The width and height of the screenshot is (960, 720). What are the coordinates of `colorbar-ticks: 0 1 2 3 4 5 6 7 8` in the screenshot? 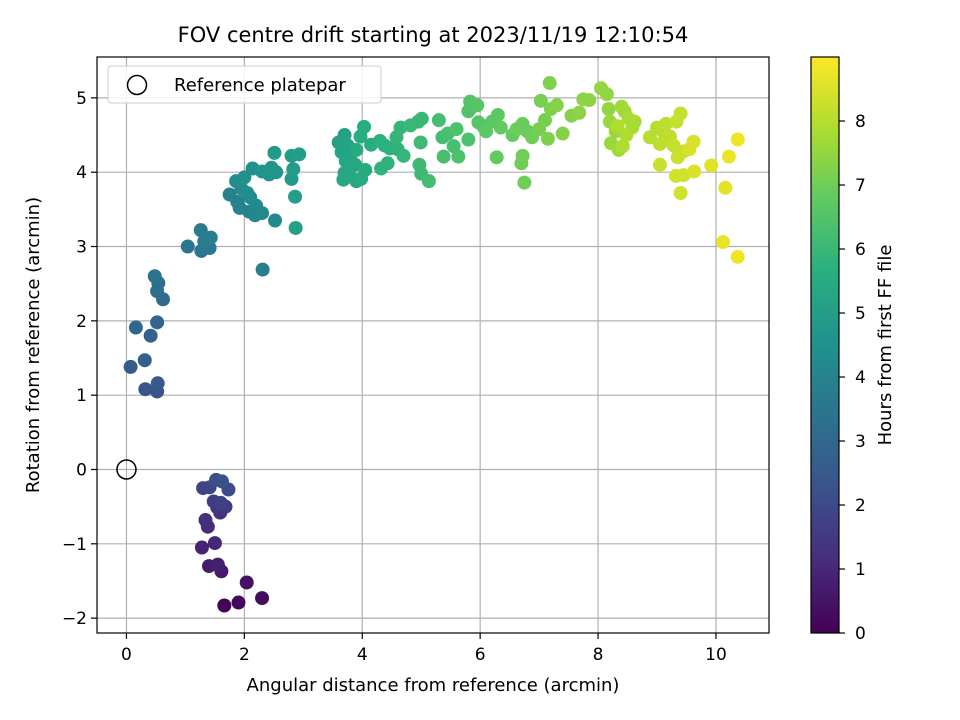 It's located at (852, 378).